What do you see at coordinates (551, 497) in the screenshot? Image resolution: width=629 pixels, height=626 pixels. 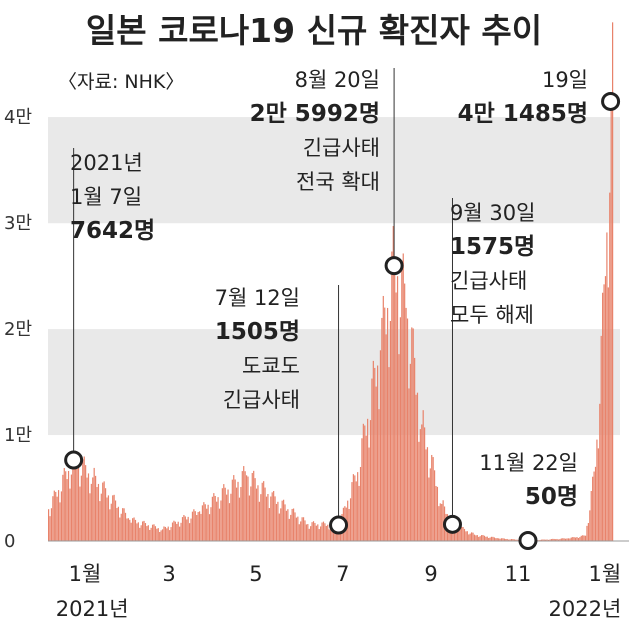 I see `annotation-value: 50명` at bounding box center [551, 497].